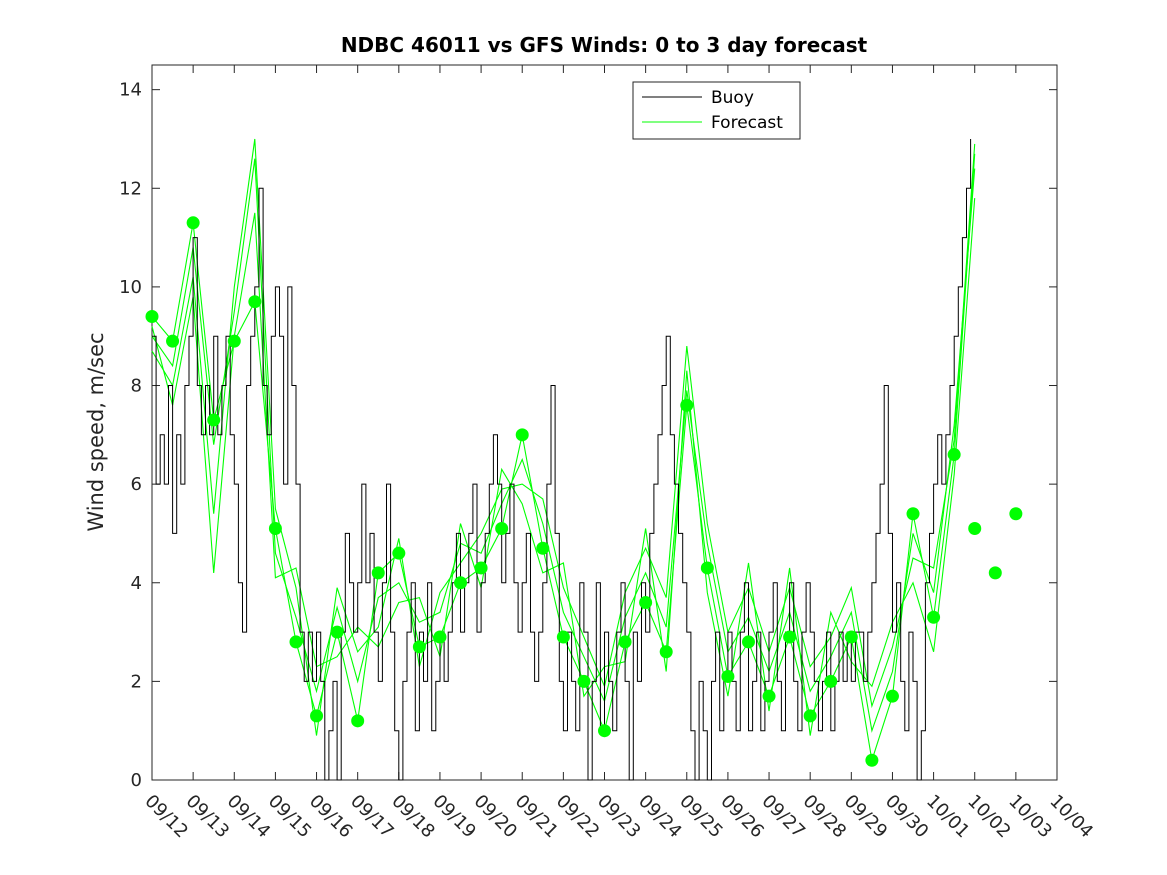  What do you see at coordinates (130, 188) in the screenshot?
I see `y-tick-label: 12` at bounding box center [130, 188].